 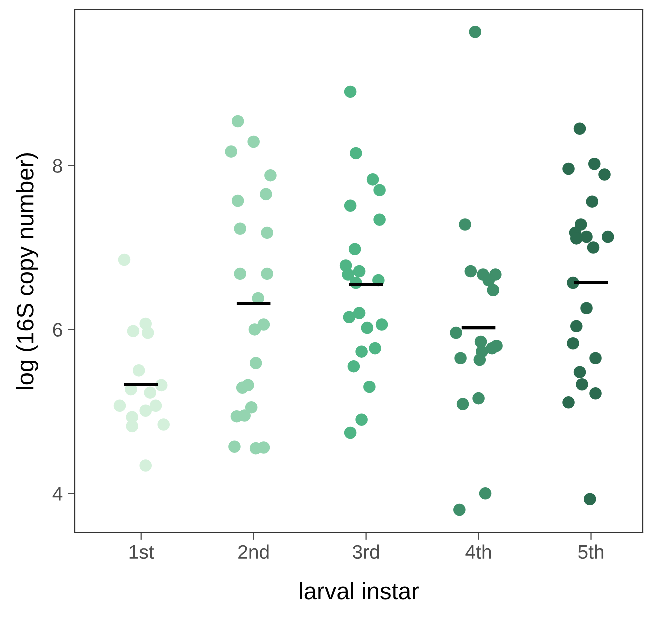 What do you see at coordinates (57, 330) in the screenshot?
I see `y-tick-label: 6` at bounding box center [57, 330].